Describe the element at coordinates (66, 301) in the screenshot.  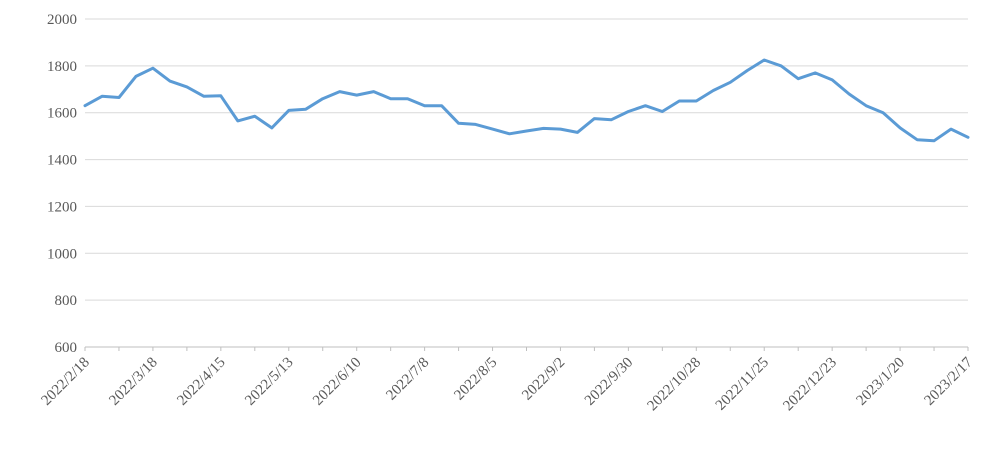
I see `y-tick-label: 800` at that location.